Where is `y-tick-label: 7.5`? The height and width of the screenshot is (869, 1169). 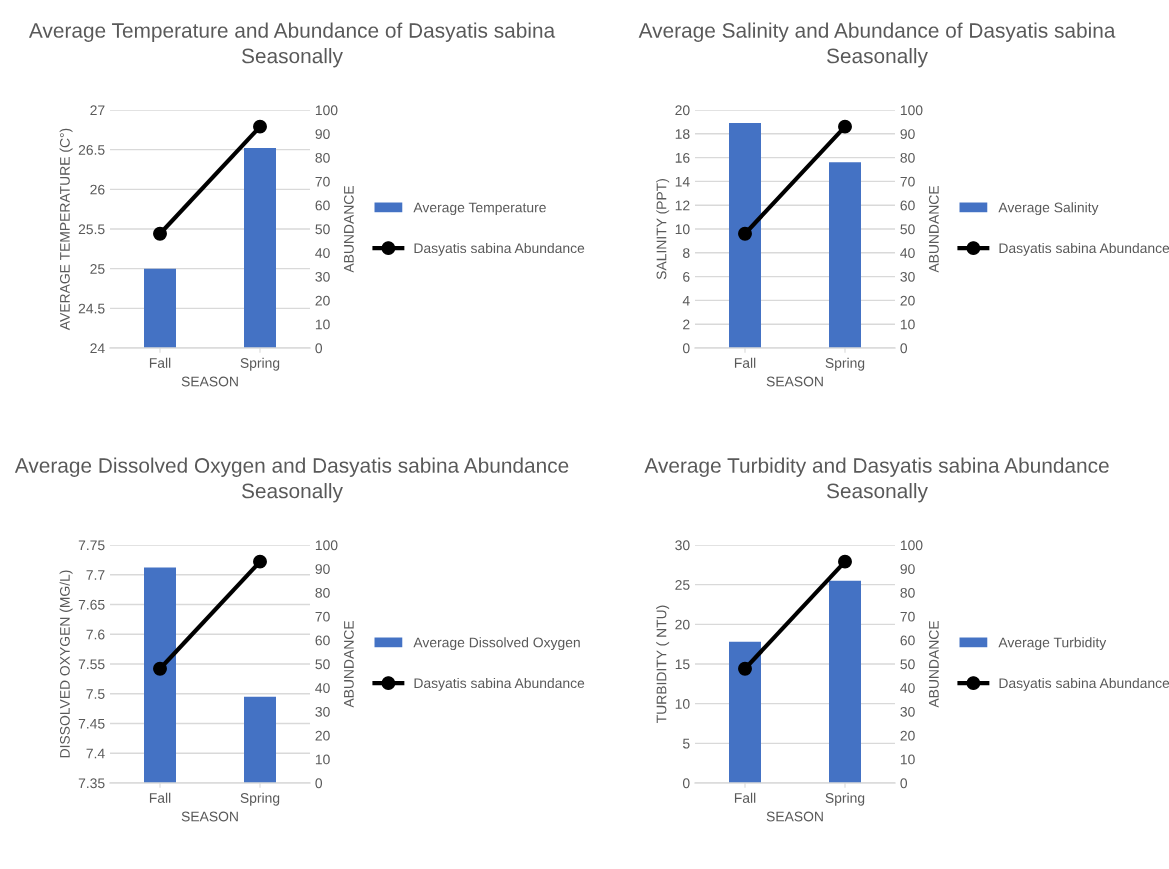
y-tick-label: 7.5 is located at coordinates (95, 694).